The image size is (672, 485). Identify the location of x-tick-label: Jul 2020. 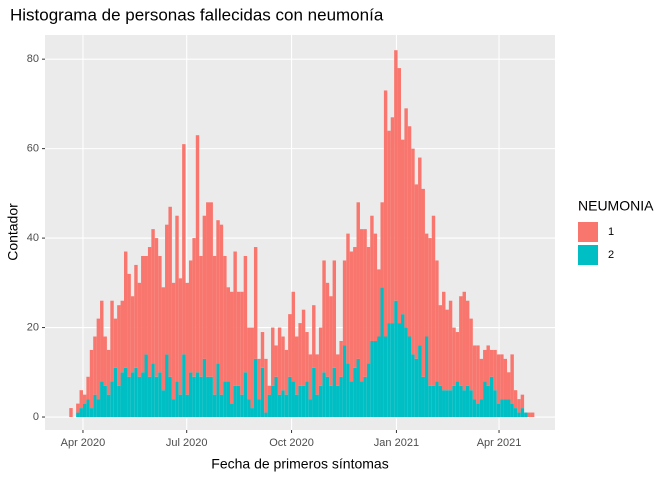
(187, 443).